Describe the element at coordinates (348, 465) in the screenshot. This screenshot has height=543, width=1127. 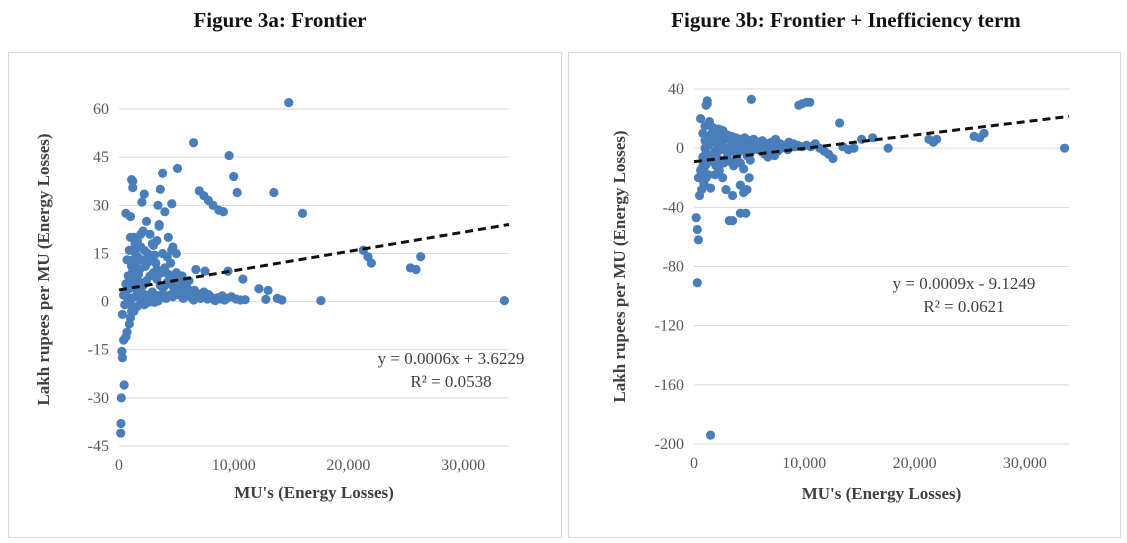
I see `x-tick-label: 20,000` at that location.